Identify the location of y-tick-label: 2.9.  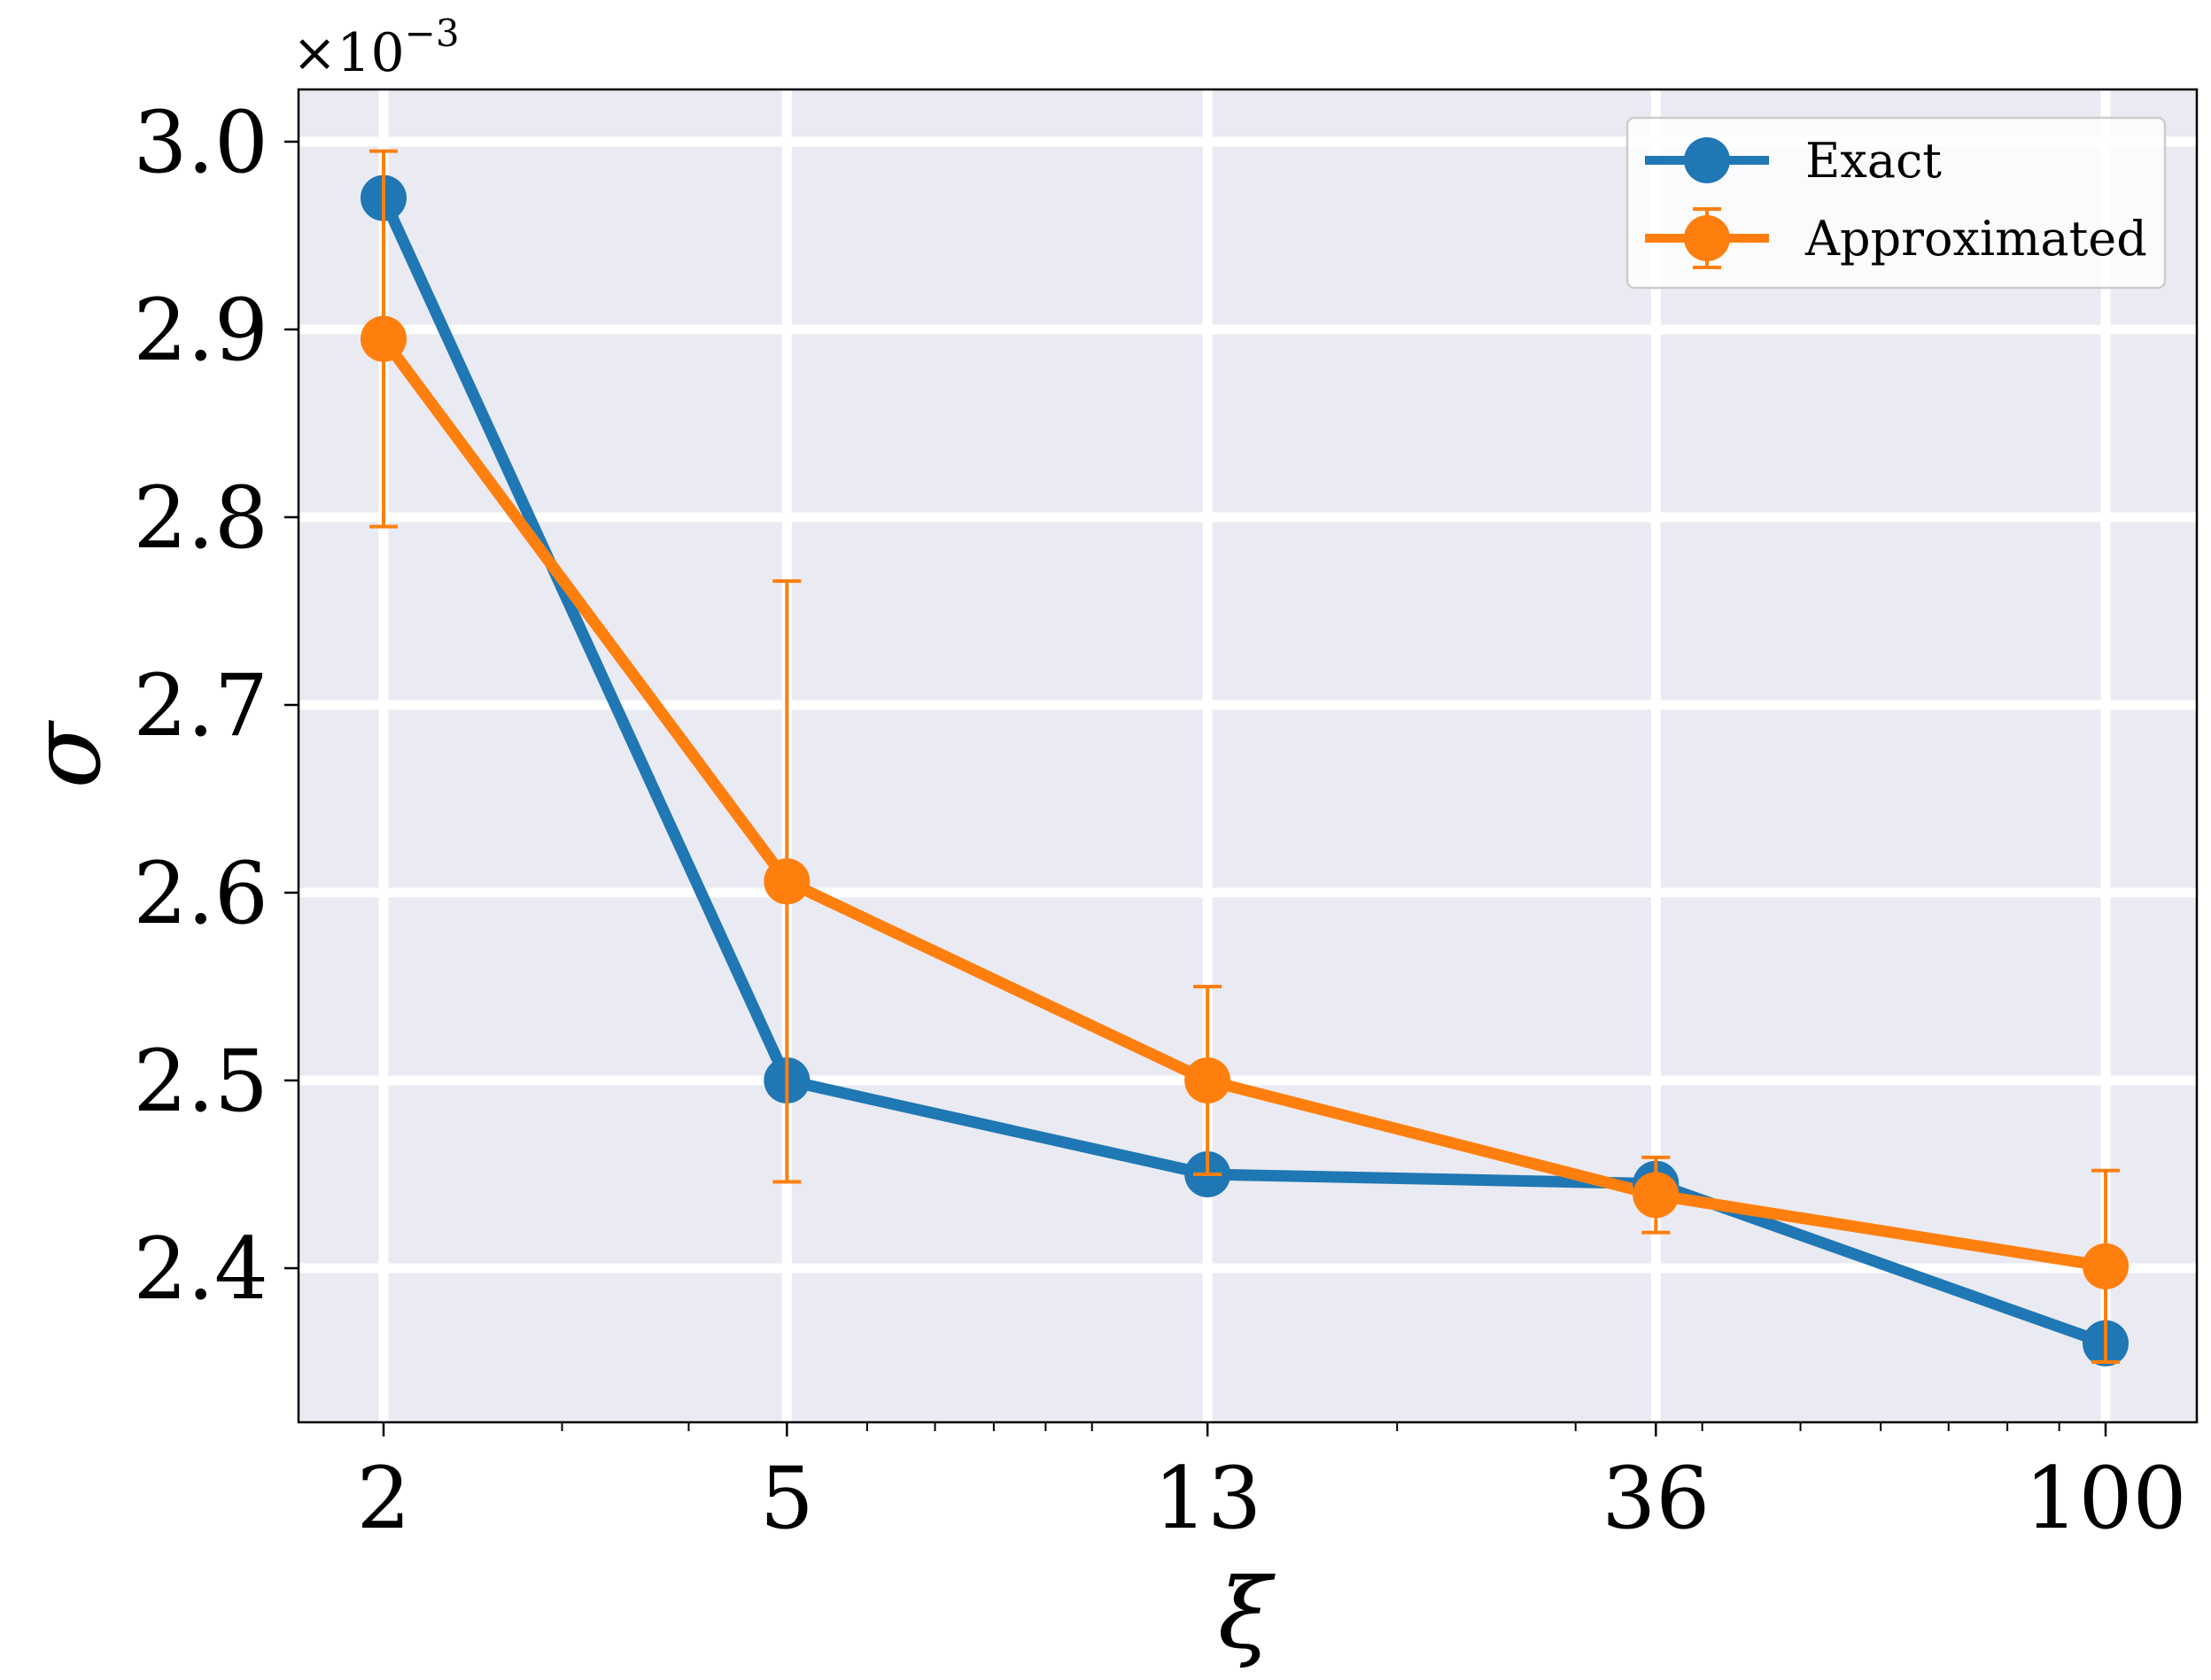
(200, 330).